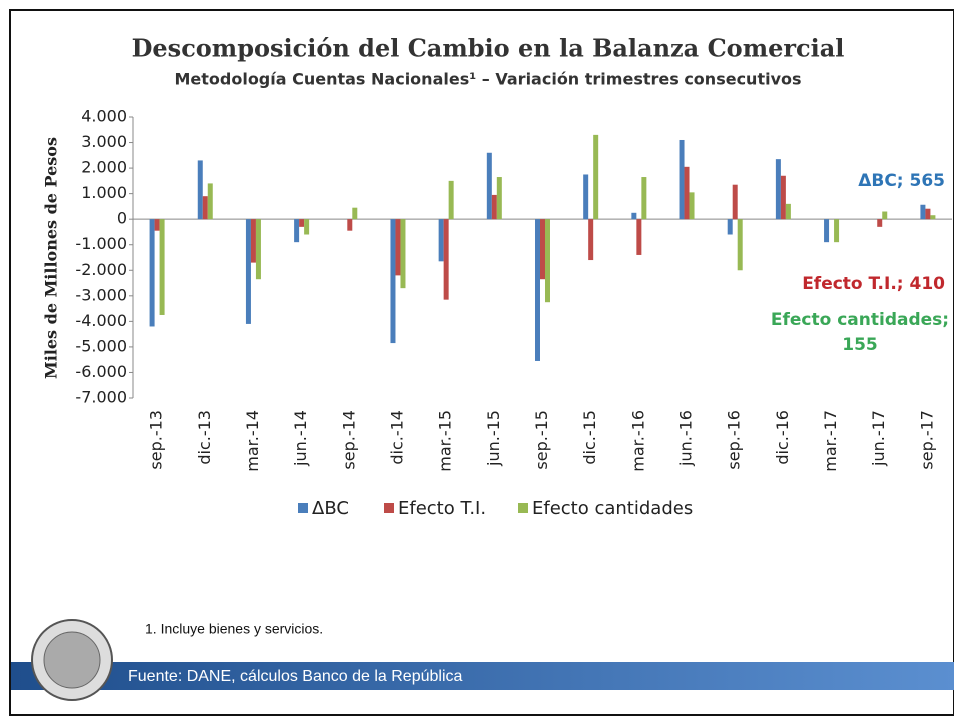 This screenshot has width=954, height=725. I want to click on x-tick-label: mar.-15, so click(445, 441).